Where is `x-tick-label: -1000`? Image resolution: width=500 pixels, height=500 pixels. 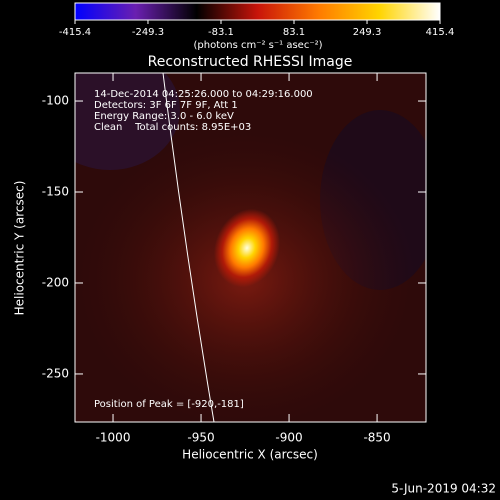
x-tick-label: -1000 is located at coordinates (113, 438).